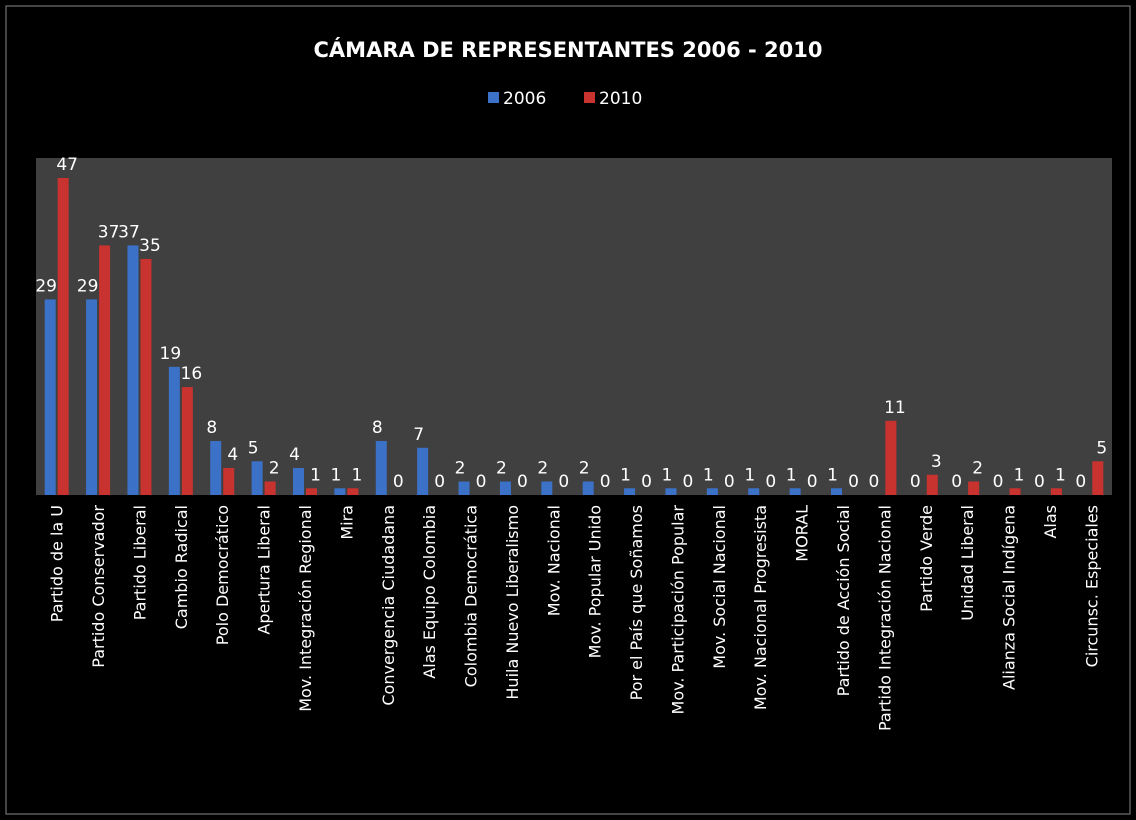 This screenshot has width=1136, height=820. I want to click on x-tick-label: Partido de Acción Social, so click(843, 600).